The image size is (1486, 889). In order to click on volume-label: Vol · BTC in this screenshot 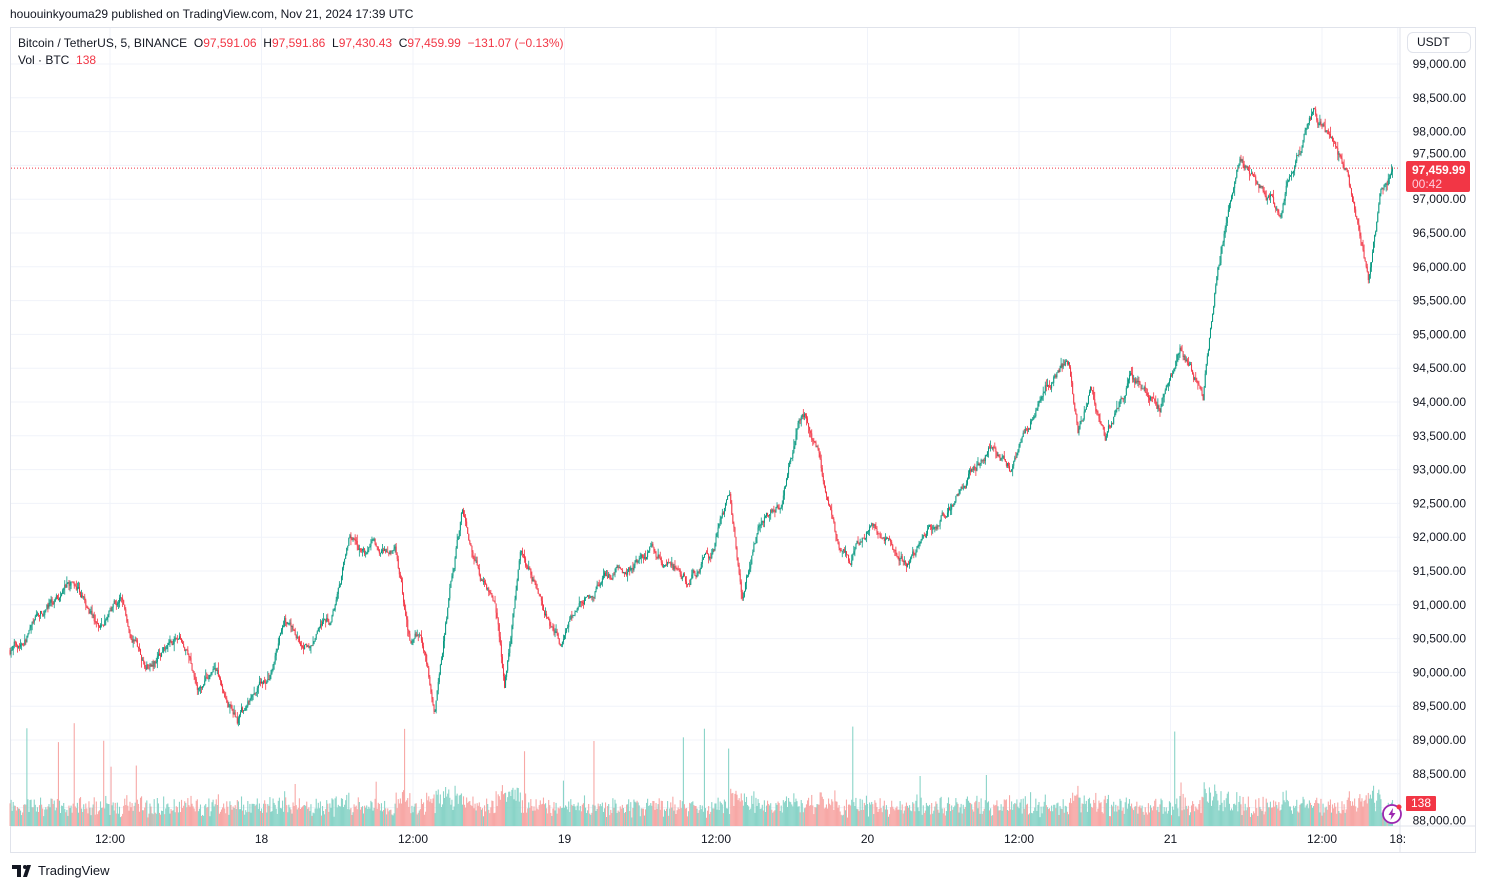, I will do `click(44, 60)`.